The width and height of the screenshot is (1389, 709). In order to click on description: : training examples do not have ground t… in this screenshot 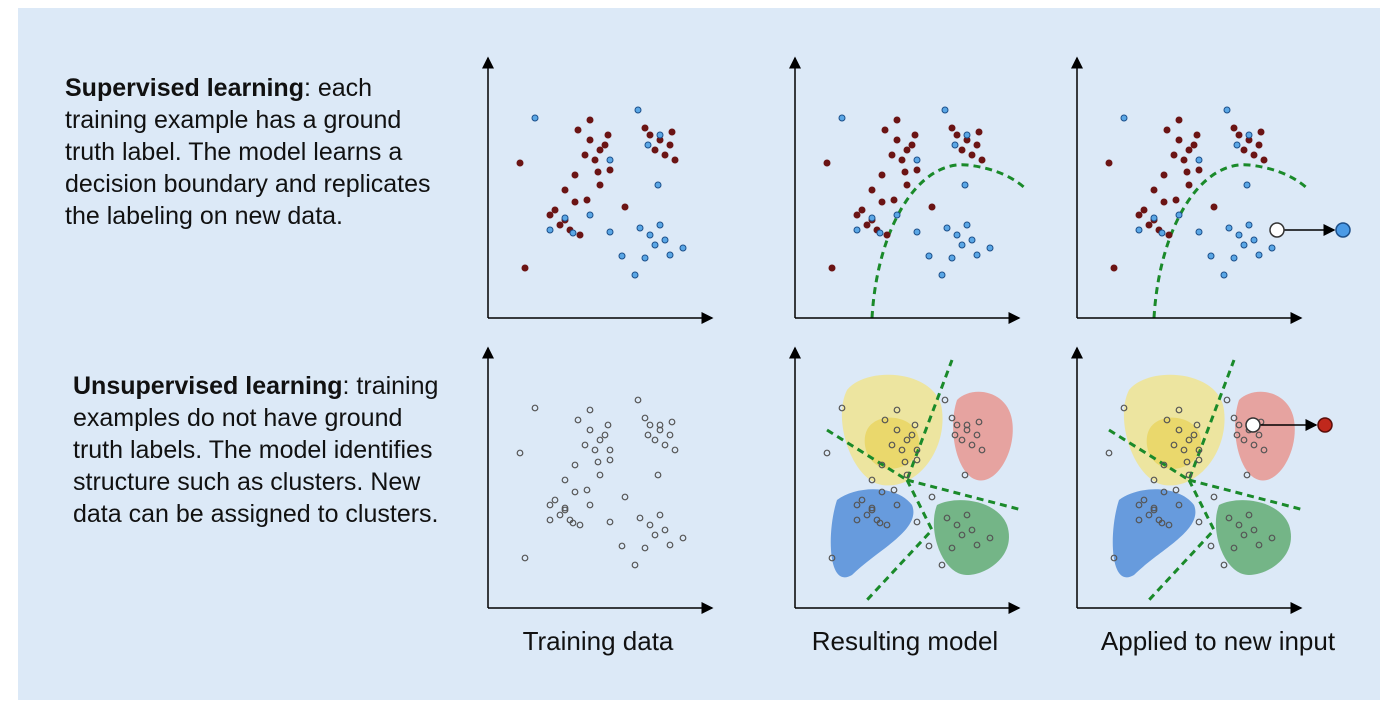, I will do `click(256, 450)`.